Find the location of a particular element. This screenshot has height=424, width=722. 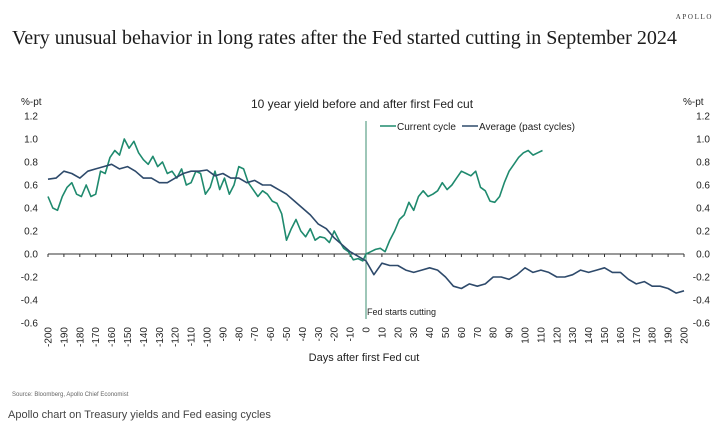

x-tick-label: 70 is located at coordinates (478, 333).